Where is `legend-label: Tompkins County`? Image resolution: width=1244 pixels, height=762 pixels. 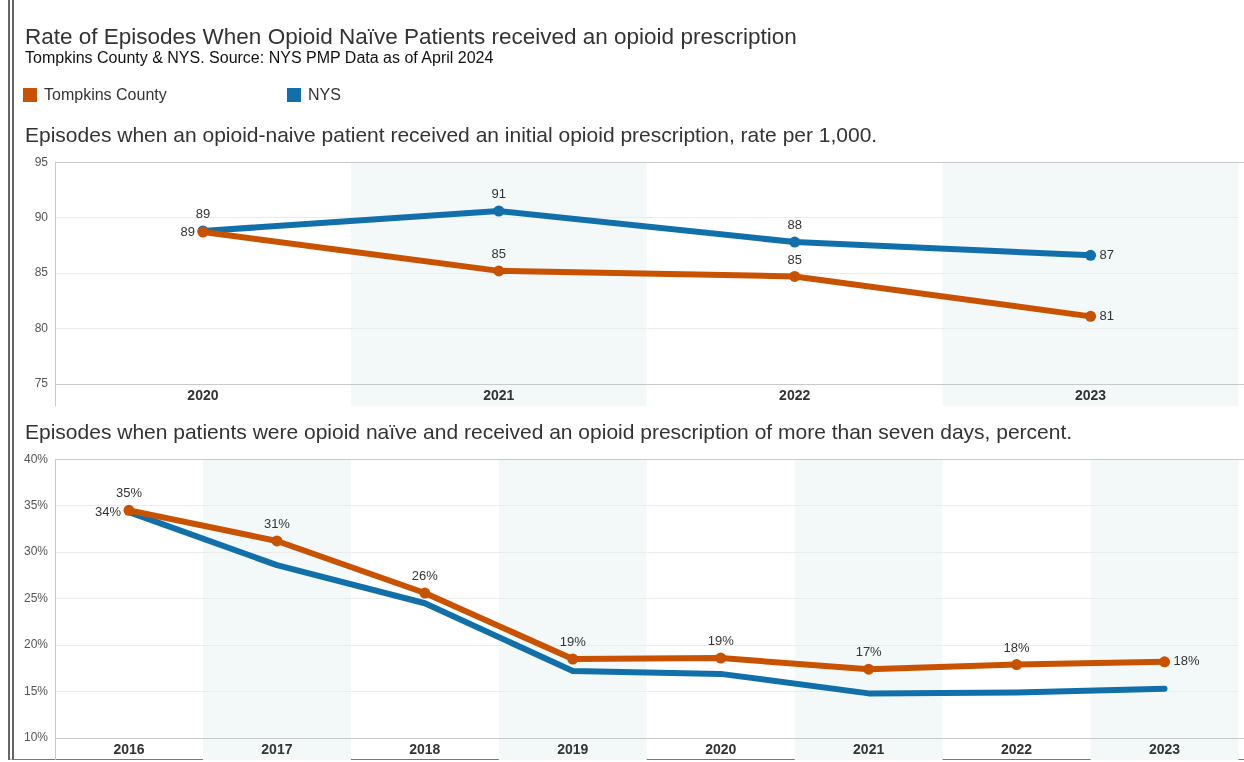
legend-label: Tompkins County is located at coordinates (105, 95).